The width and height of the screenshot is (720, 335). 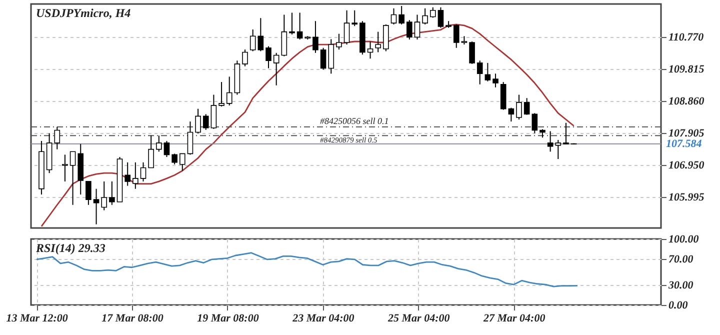 What do you see at coordinates (70, 248) in the screenshot?
I see `chart-title: RSI(14) 29.33` at bounding box center [70, 248].